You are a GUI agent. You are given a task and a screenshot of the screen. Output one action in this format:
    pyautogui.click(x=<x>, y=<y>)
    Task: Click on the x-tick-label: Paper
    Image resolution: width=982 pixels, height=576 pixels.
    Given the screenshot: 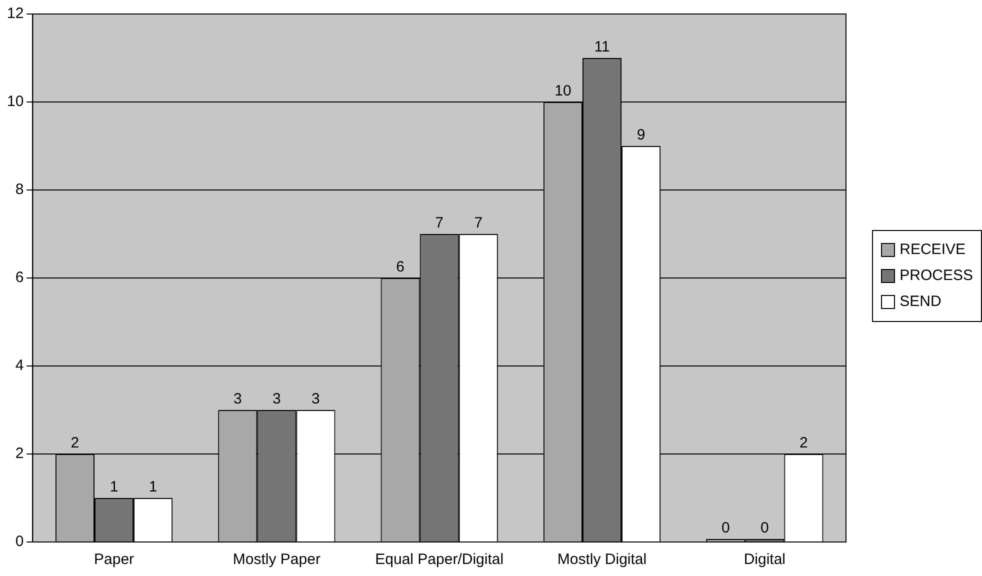 What is the action you would take?
    pyautogui.click(x=114, y=559)
    